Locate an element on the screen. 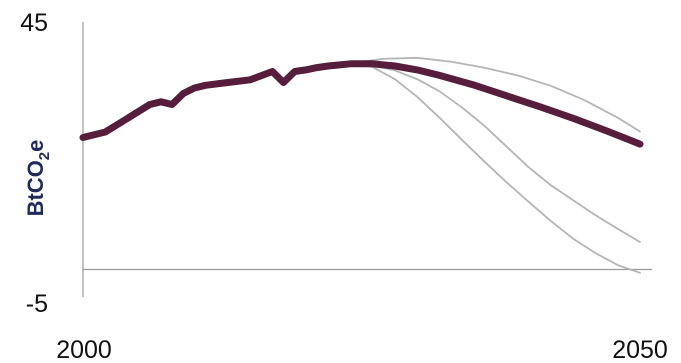  y-axis-label-suffix: e is located at coordinates (35, 146).